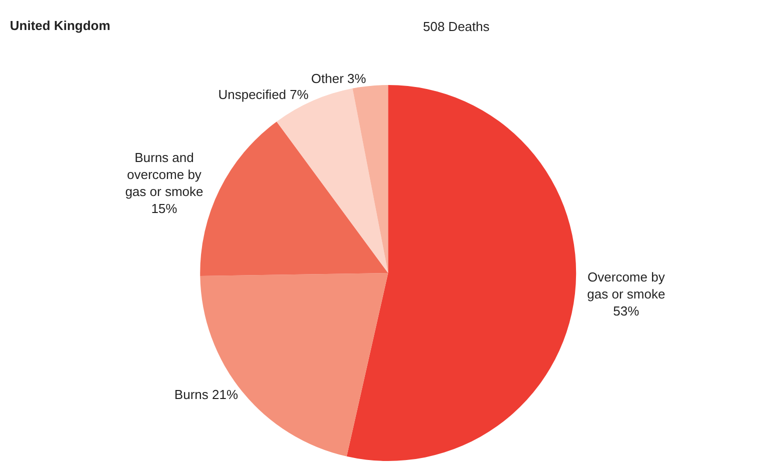 The width and height of the screenshot is (761, 463). What do you see at coordinates (164, 174) in the screenshot?
I see `slice-label: Burns and overcome by gas or smoke` at bounding box center [164, 174].